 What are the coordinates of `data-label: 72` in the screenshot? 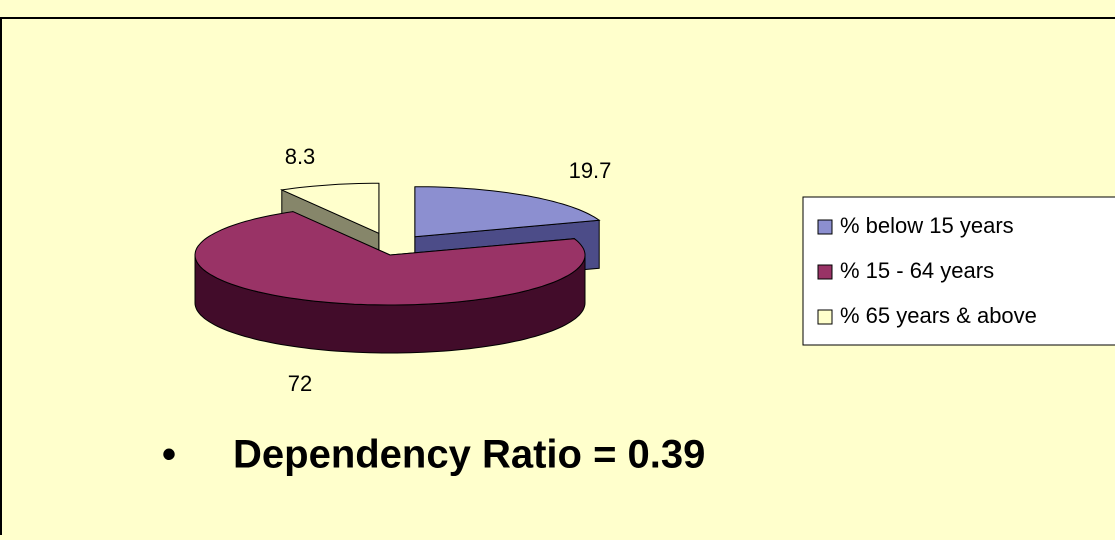 It's located at (300, 383).